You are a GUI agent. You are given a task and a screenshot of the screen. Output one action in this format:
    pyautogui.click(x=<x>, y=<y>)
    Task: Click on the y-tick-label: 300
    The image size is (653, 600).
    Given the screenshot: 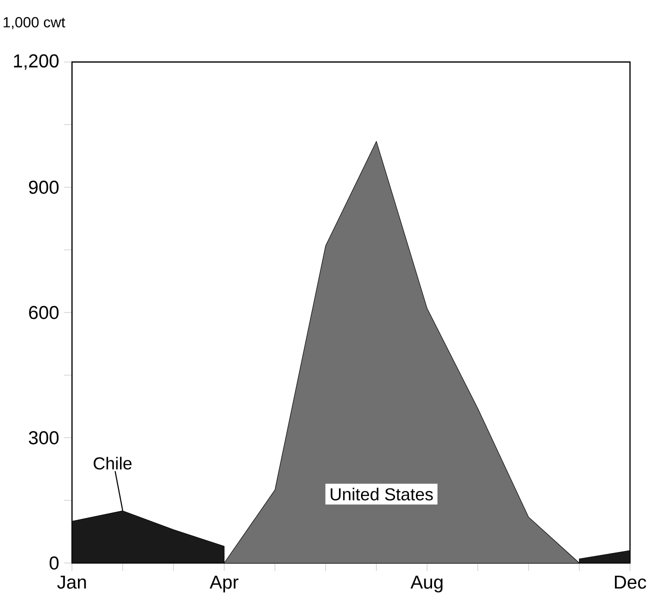 What is the action you would take?
    pyautogui.click(x=43, y=437)
    